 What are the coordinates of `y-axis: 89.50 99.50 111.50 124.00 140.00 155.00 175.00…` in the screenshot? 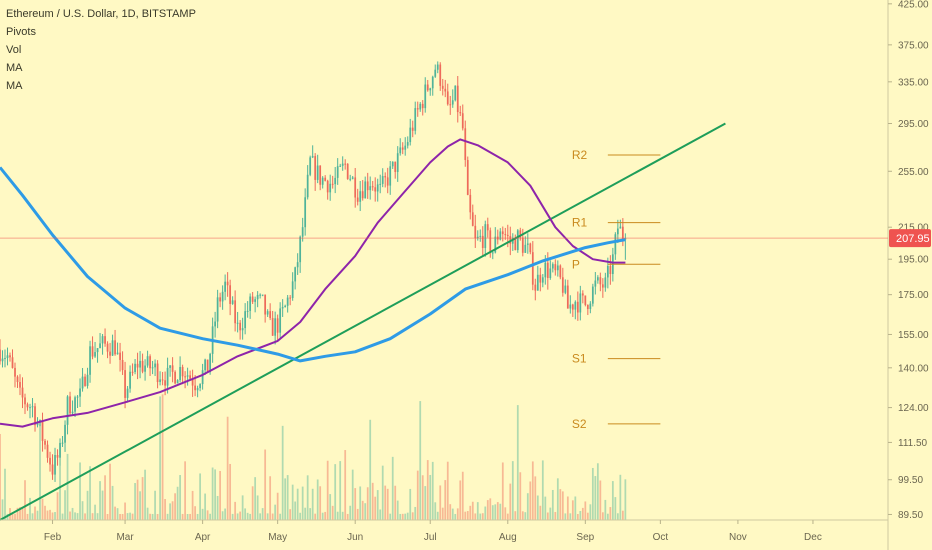 It's located at (909, 275).